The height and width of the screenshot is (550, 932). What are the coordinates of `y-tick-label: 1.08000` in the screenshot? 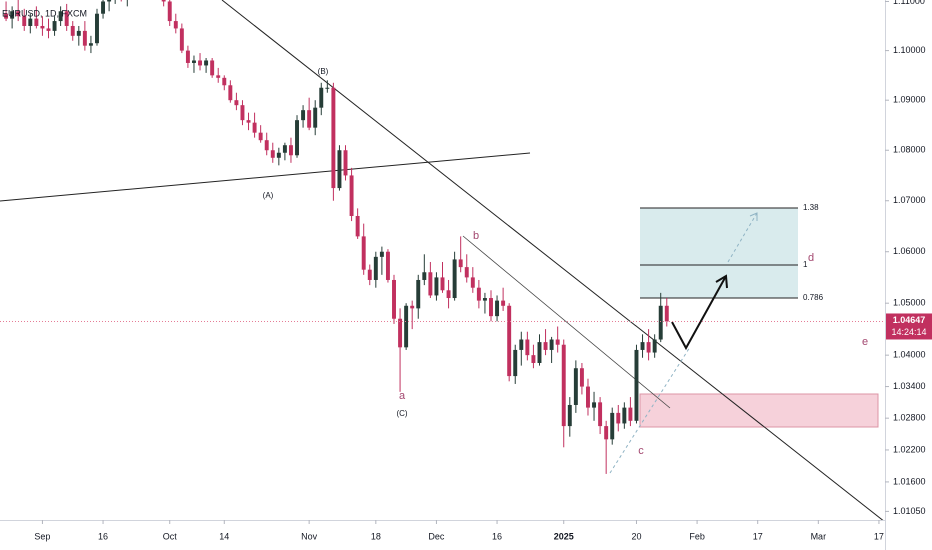 It's located at (909, 150).